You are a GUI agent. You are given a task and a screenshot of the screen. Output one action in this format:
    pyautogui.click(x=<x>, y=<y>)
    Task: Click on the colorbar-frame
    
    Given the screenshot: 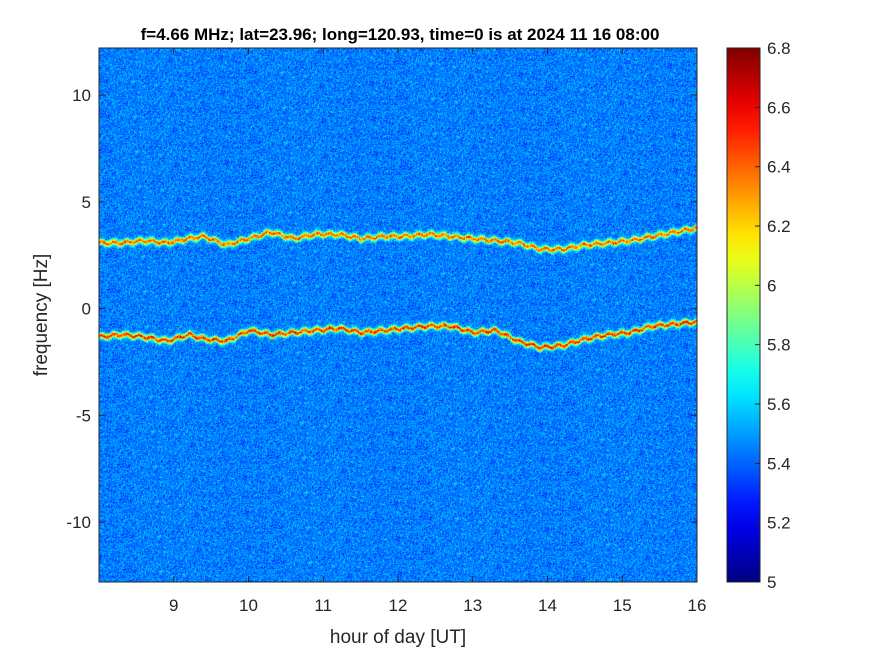 What is the action you would take?
    pyautogui.click(x=743, y=315)
    